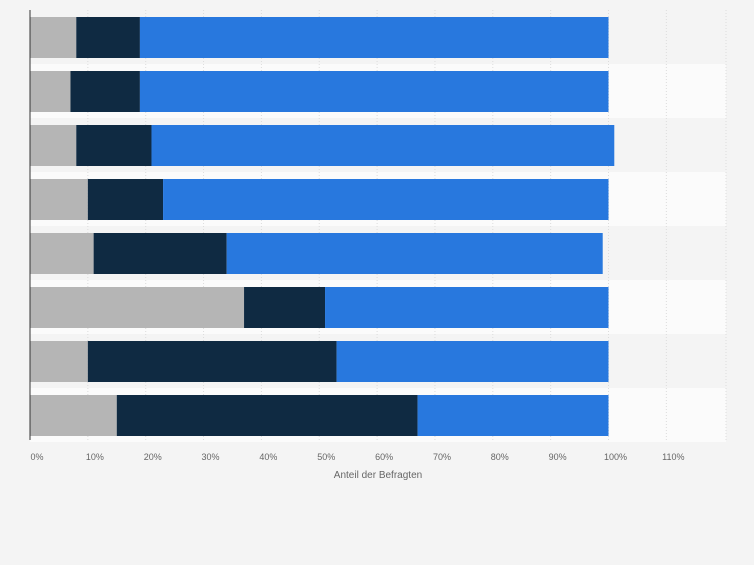  Describe the element at coordinates (326, 457) in the screenshot. I see `x-tick-label: 50%` at that location.